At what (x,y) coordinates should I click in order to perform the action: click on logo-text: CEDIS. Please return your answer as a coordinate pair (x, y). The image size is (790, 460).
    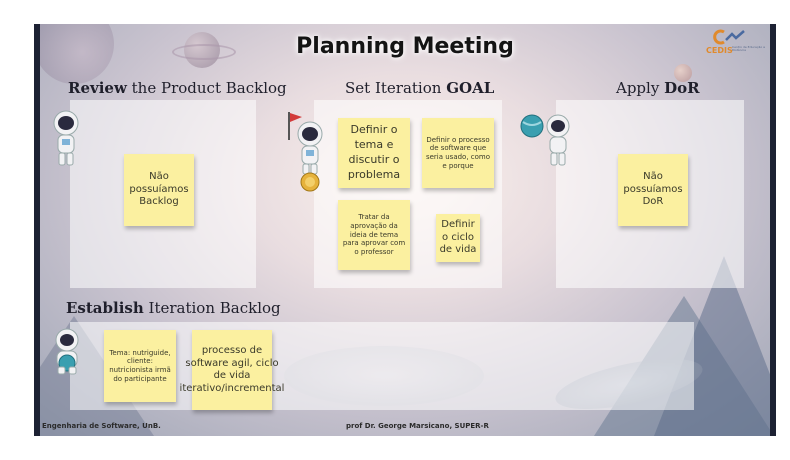
    Looking at the image, I should click on (719, 50).